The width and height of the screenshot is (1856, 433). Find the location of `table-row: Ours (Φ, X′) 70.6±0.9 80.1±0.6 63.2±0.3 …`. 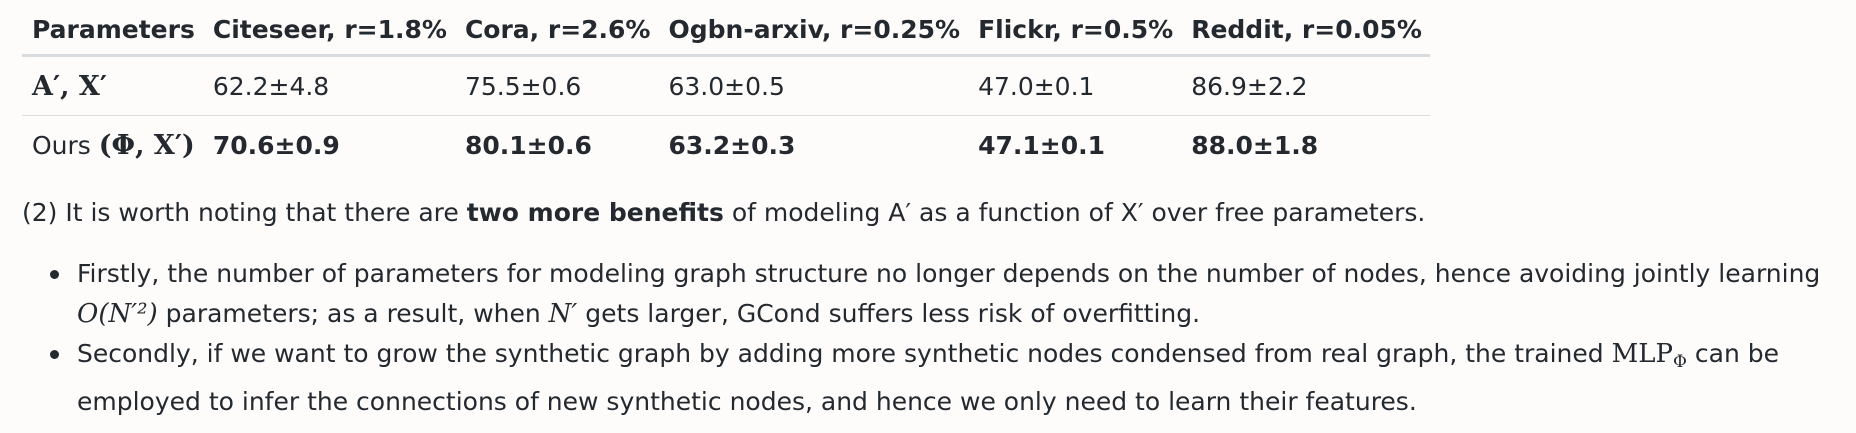

table-row: Ours (Φ, X′) 70.6±0.9 80.1±0.6 63.2±0.3 … is located at coordinates (726, 145).